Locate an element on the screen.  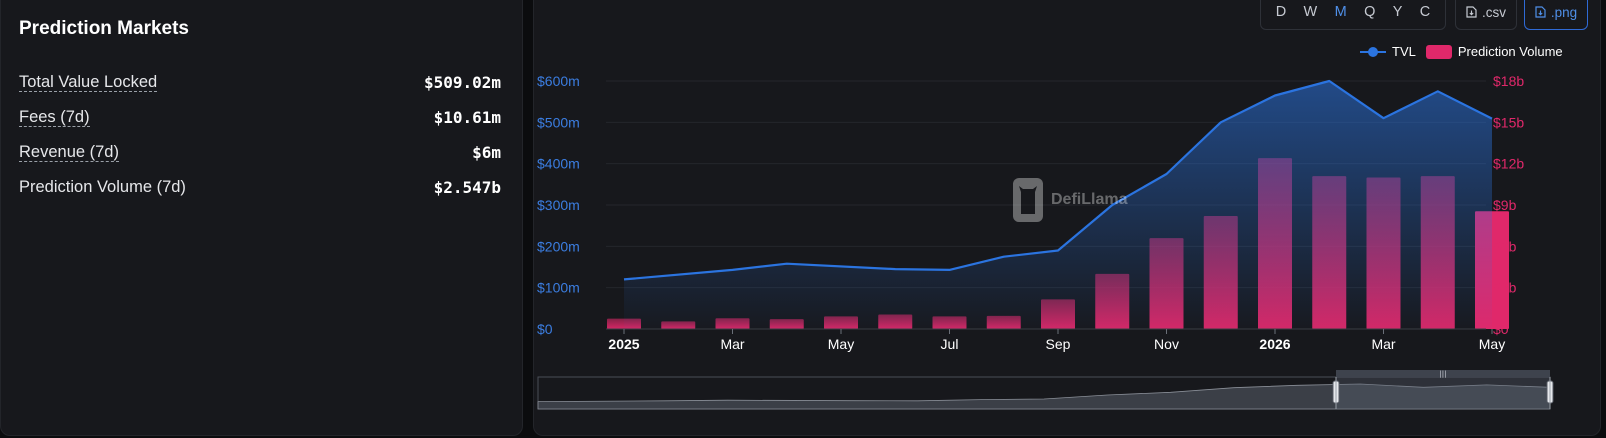
left-axis-tick-label: $400m is located at coordinates (558, 164).